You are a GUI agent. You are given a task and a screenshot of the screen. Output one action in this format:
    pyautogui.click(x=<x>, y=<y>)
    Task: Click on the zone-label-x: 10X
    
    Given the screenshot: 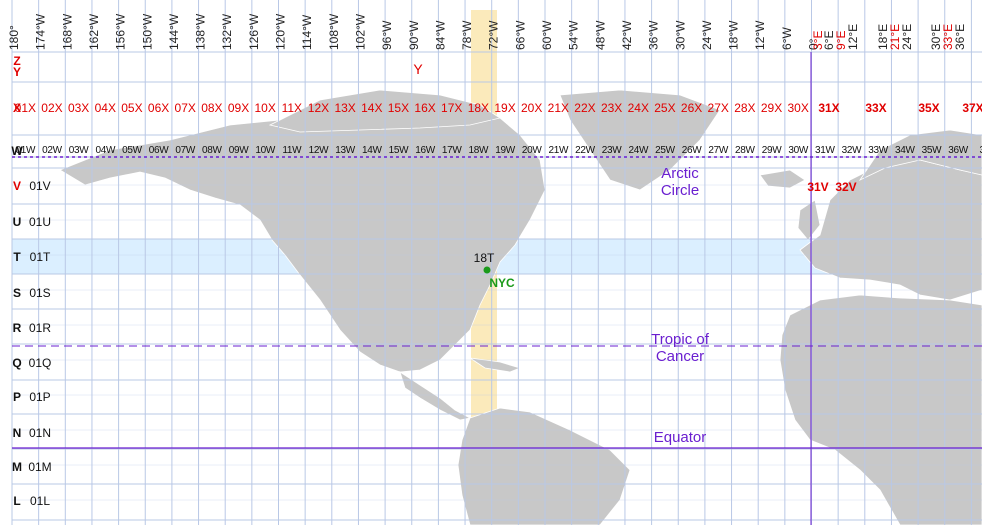 What is the action you would take?
    pyautogui.click(x=264, y=108)
    